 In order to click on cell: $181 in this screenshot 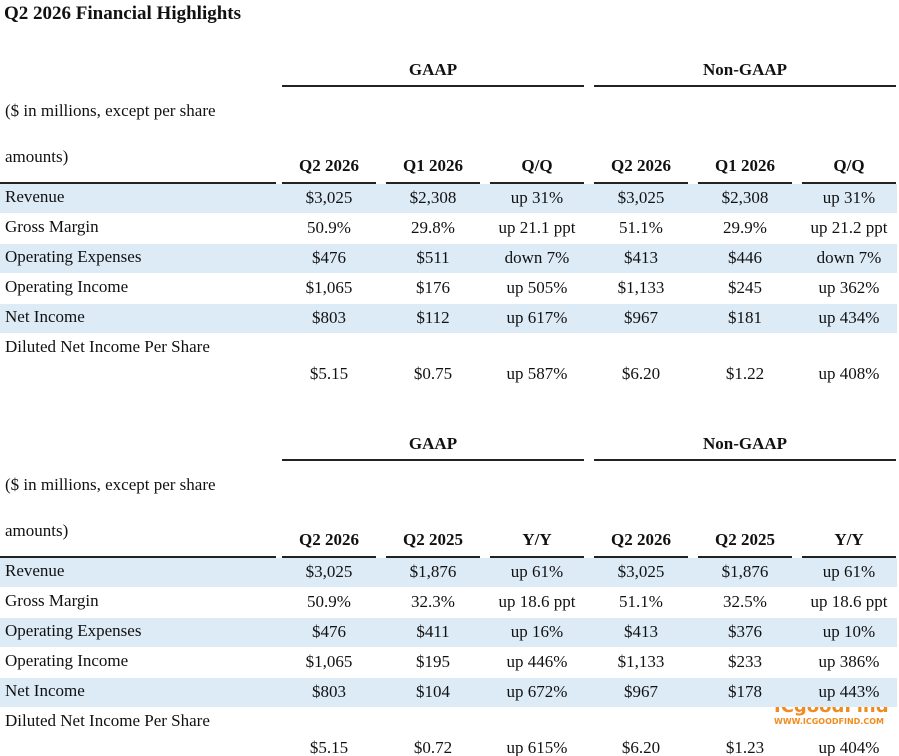, I will do `click(745, 317)`.